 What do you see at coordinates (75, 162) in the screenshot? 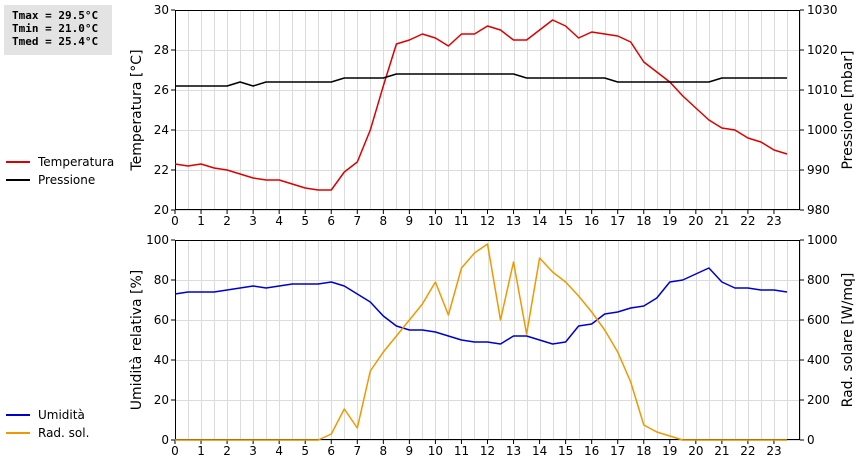
I see `legend-label: Temperatura` at bounding box center [75, 162].